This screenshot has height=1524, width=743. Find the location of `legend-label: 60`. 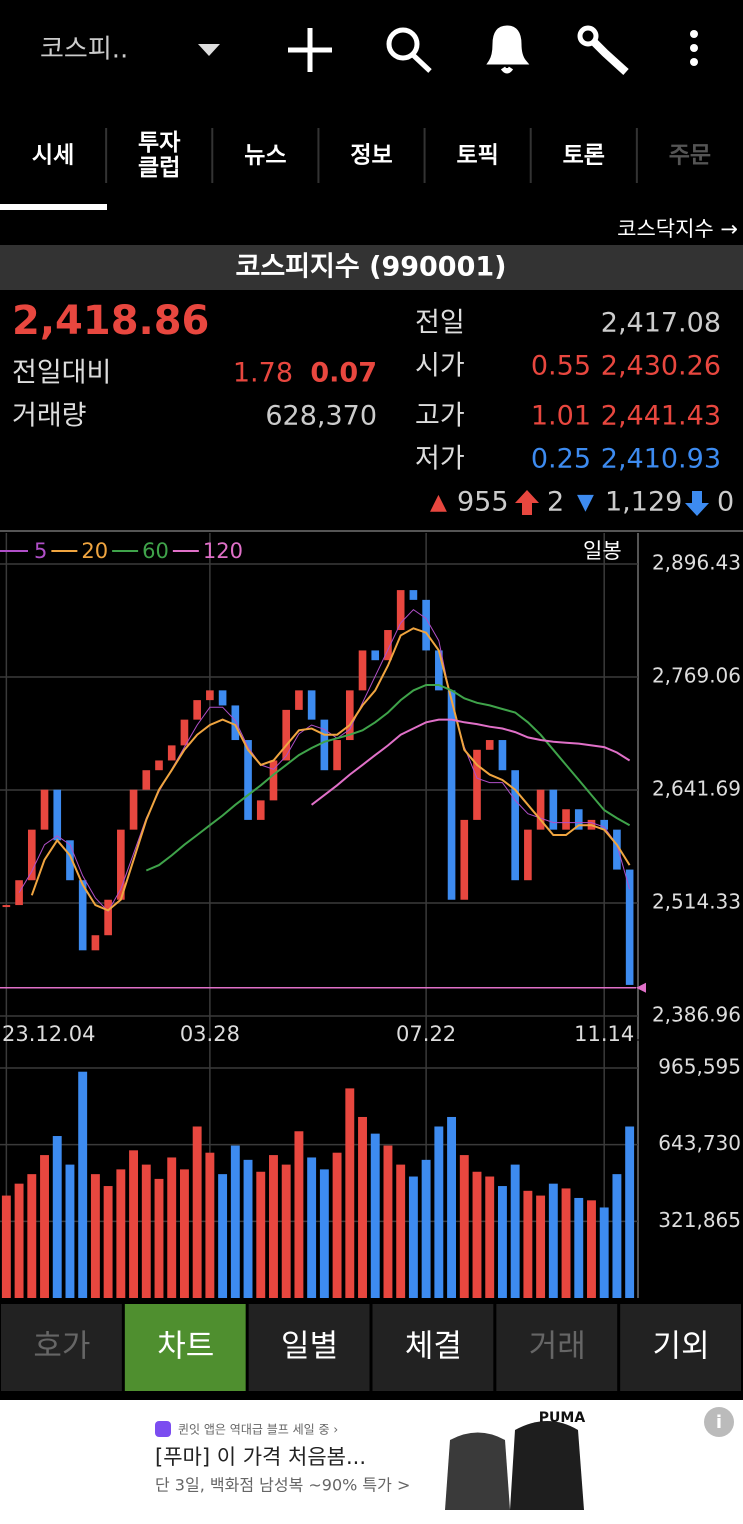

legend-label: 60 is located at coordinates (155, 551).